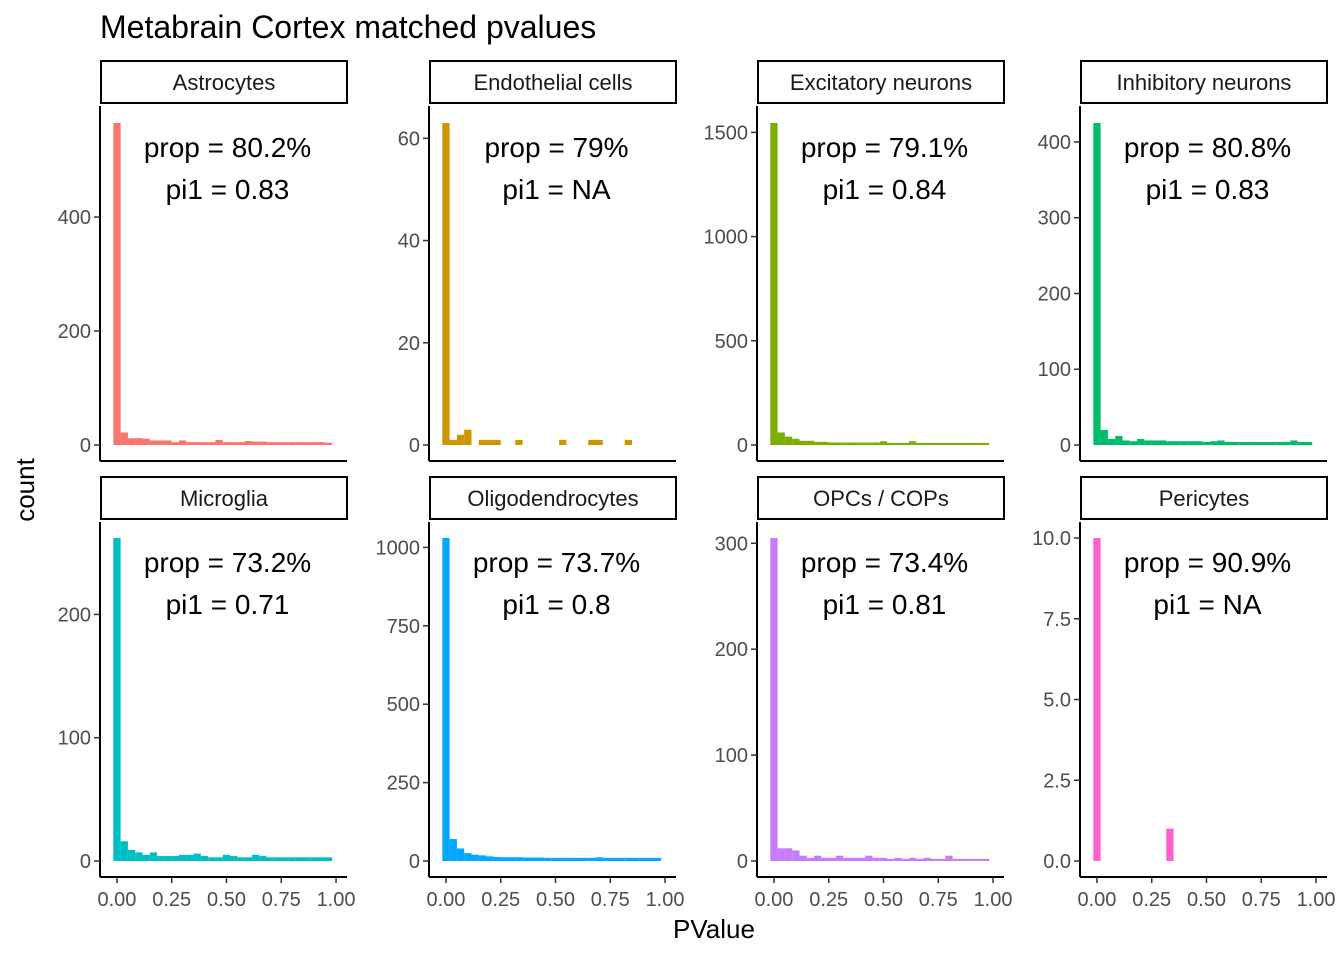 The image size is (1344, 965). I want to click on annotation-pi1: pi1 = NA, so click(1207, 604).